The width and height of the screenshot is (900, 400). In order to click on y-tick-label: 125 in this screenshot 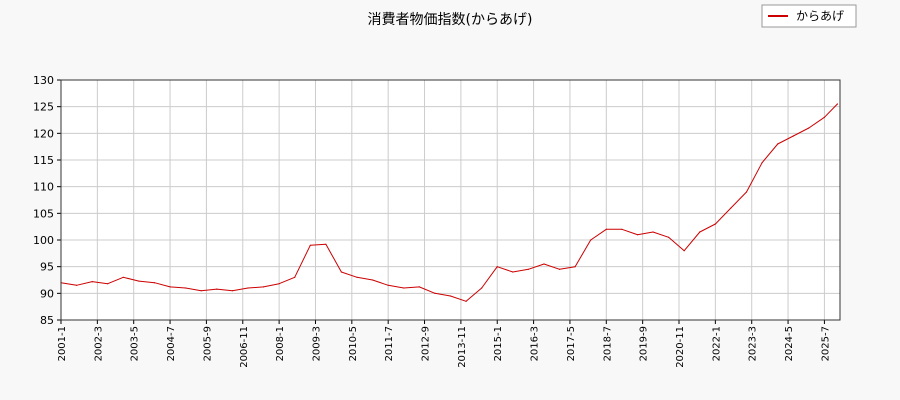, I will do `click(43, 107)`.